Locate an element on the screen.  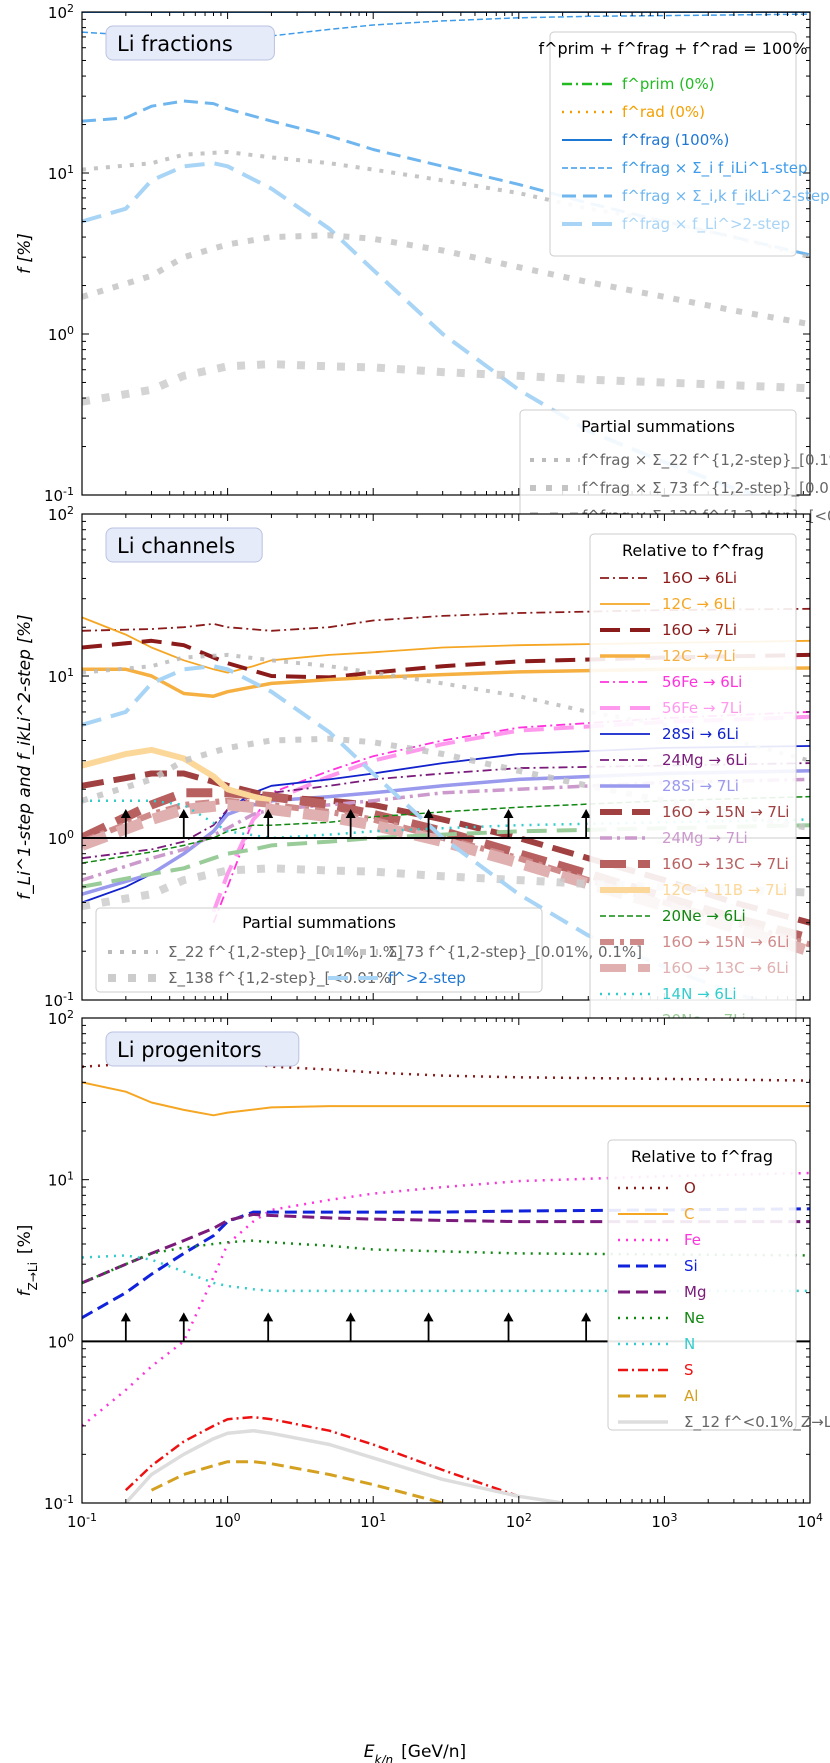
legend-partial-label-3: f^>2-step is located at coordinates (427, 978).